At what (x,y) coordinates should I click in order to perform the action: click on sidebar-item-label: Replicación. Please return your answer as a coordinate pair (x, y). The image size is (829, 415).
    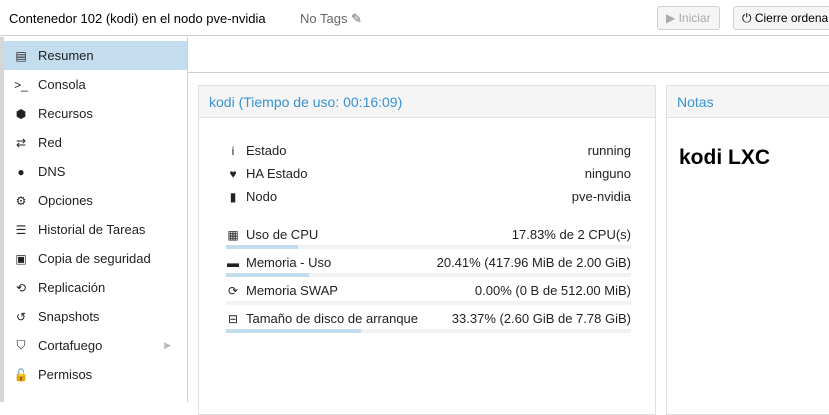
    Looking at the image, I should click on (72, 287).